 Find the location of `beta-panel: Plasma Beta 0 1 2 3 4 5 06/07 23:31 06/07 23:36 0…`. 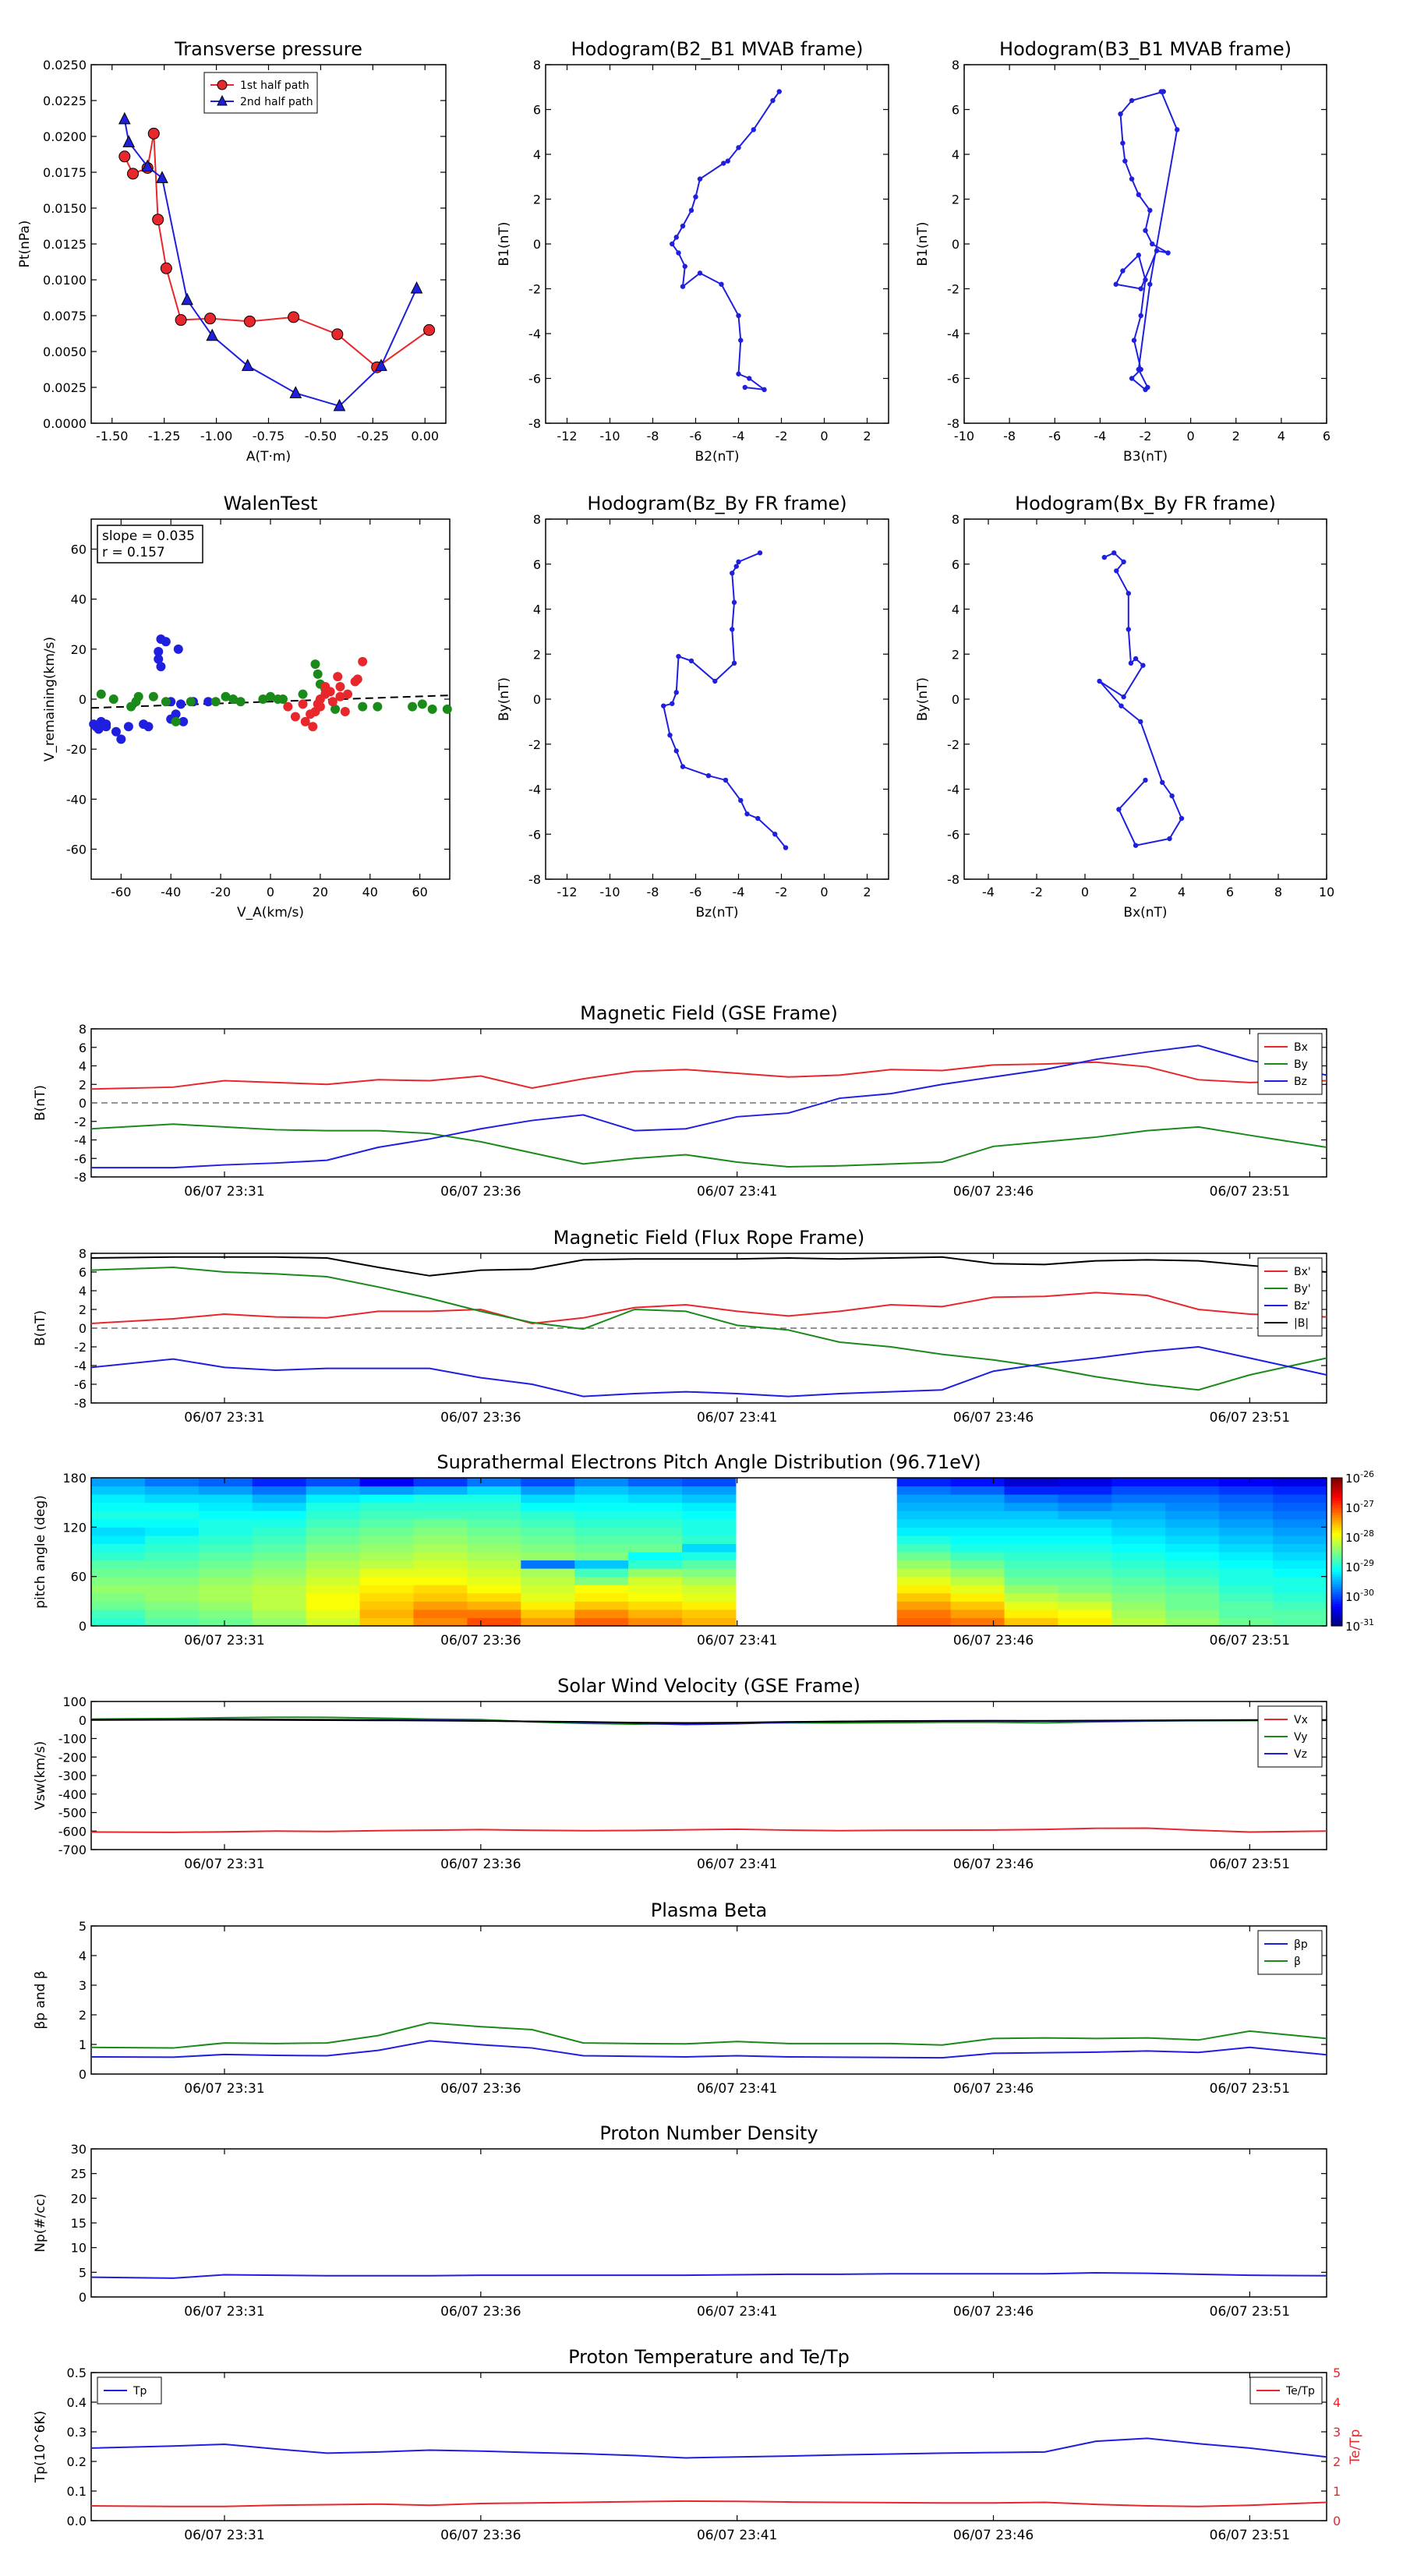

beta-panel: Plasma Beta 0 1 2 3 4 5 06/07 23:31 06/07 23:36 0… is located at coordinates (680, 1998).